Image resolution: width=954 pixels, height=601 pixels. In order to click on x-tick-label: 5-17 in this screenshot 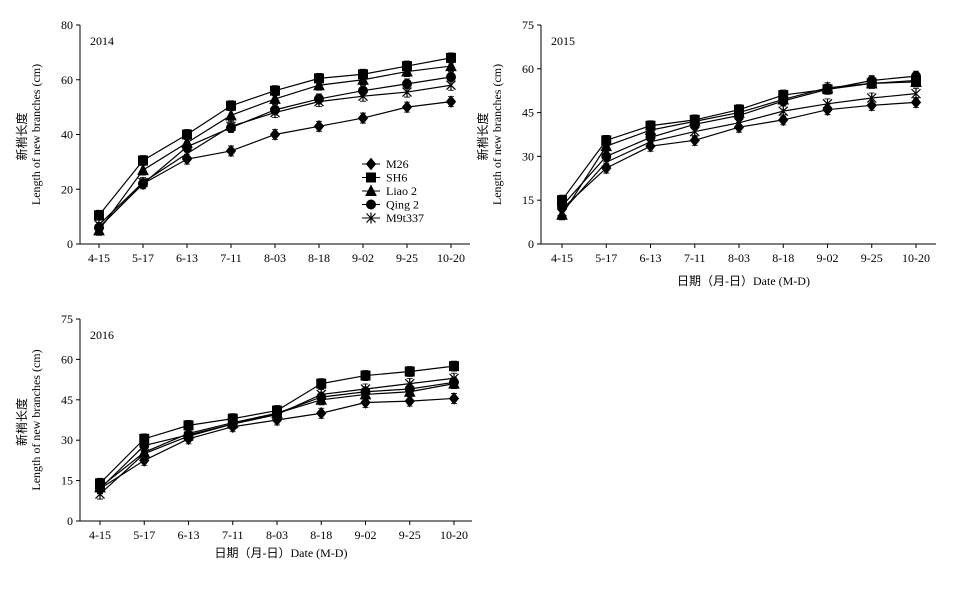, I will do `click(144, 535)`.